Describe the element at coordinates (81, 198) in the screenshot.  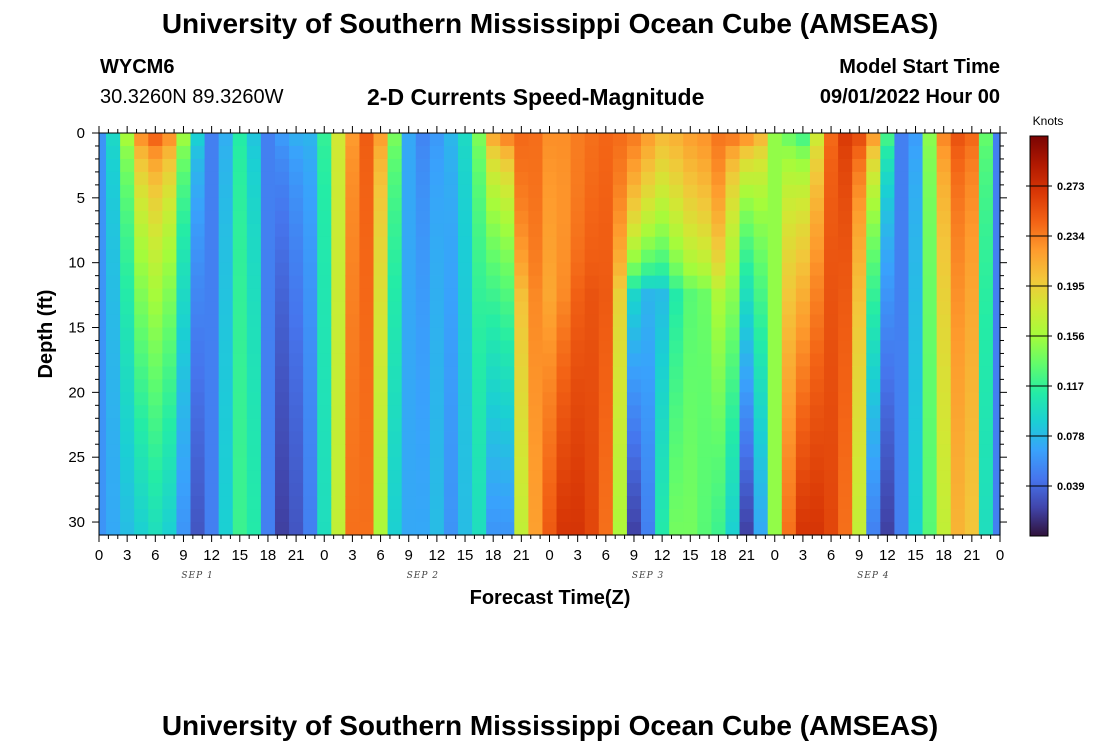
I see `y-tick-label: 5` at that location.